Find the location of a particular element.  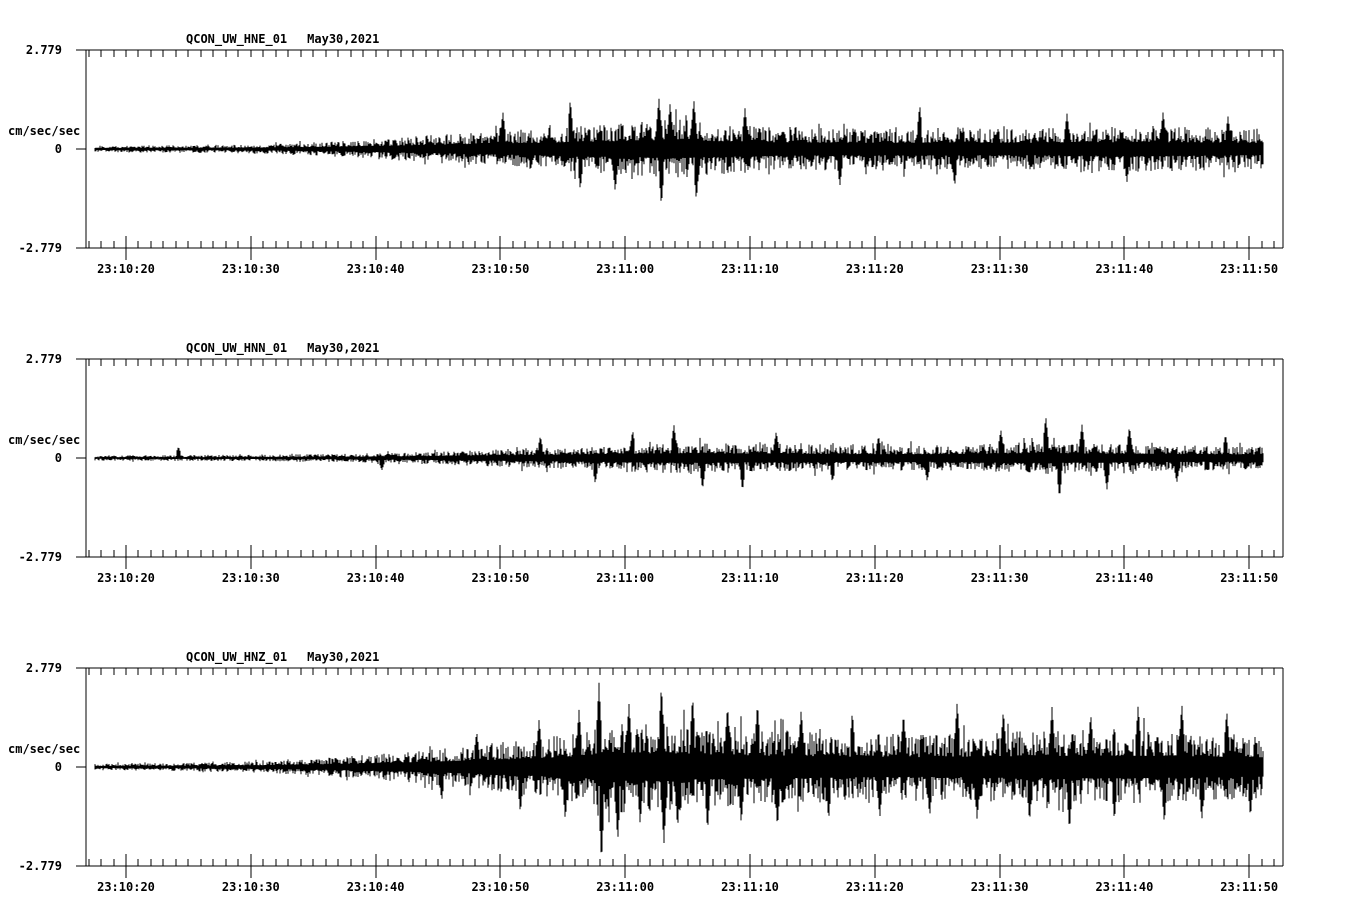

panel-title: QCON_UW_HNZ_01 May30,2021 is located at coordinates (282, 657).